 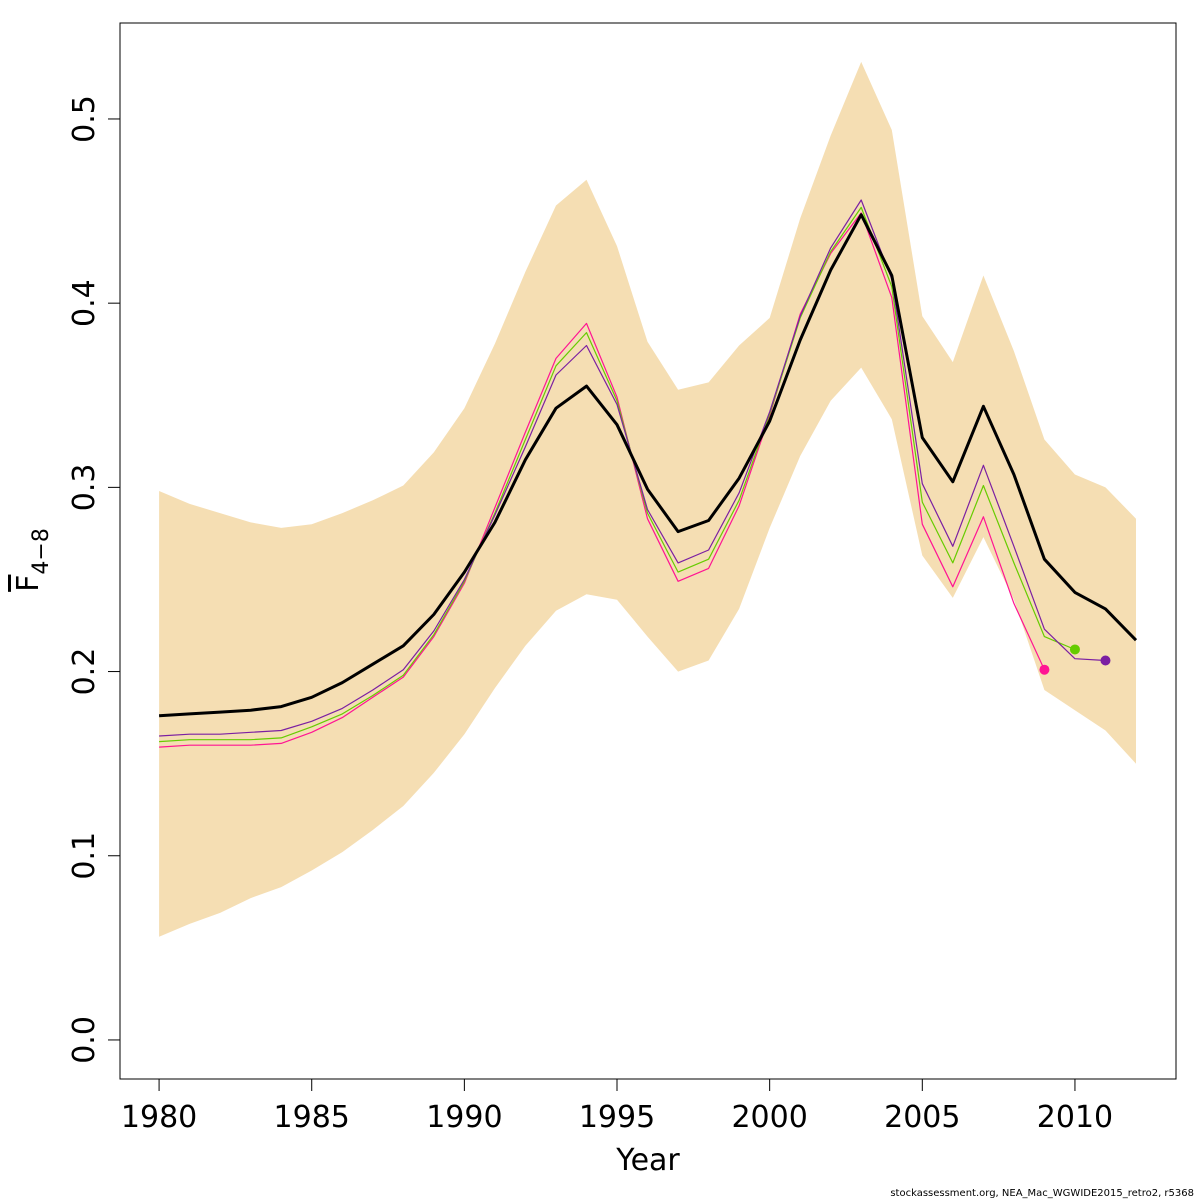 What do you see at coordinates (28, 583) in the screenshot?
I see `y-axis-title-main: F` at bounding box center [28, 583].